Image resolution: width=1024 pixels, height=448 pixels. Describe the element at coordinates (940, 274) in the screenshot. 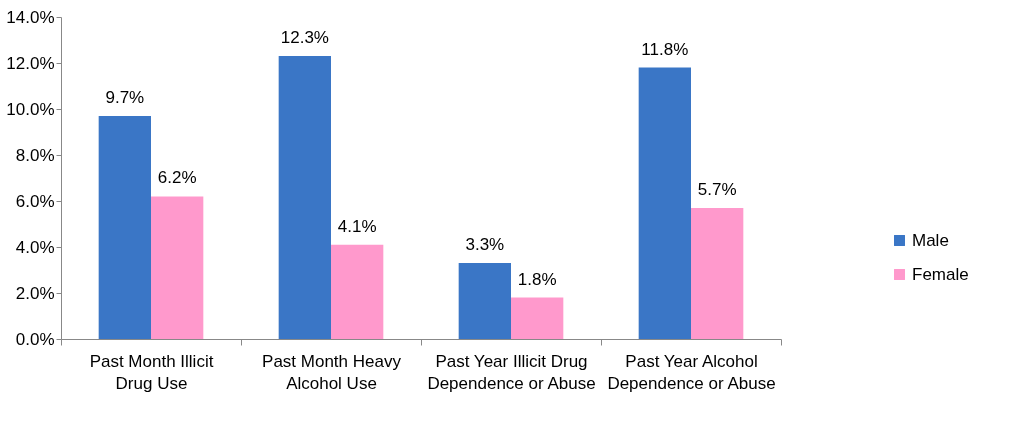

I see `legend-label: Female` at that location.